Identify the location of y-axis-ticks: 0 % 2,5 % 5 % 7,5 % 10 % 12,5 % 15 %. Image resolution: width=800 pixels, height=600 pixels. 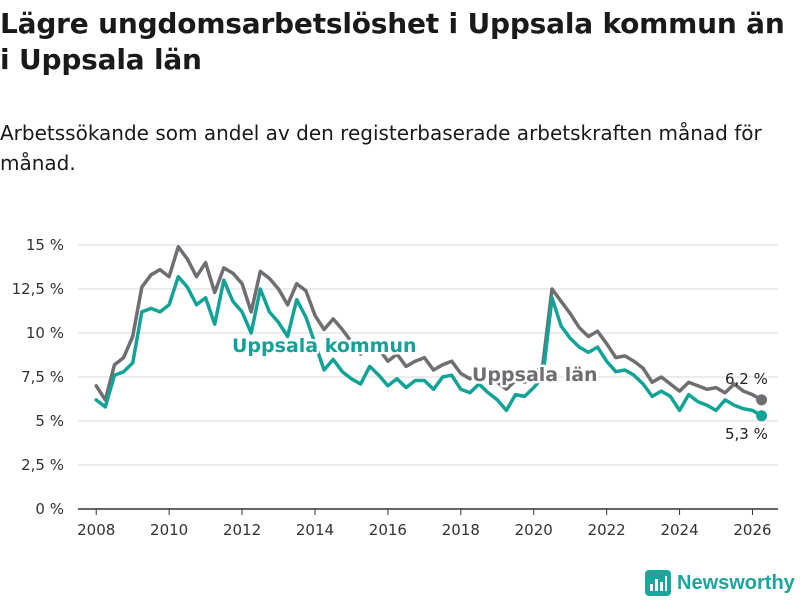
(38, 377).